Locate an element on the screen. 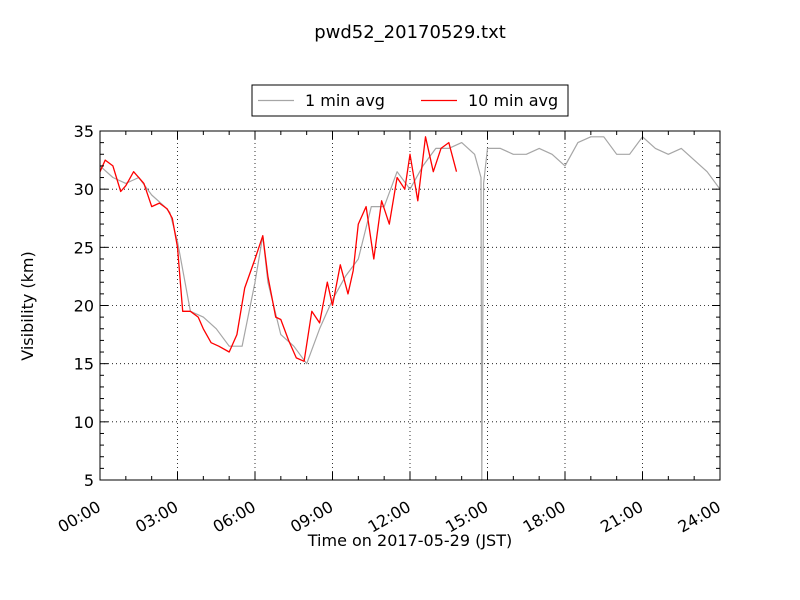 The height and width of the screenshot is (600, 800). y-axis-label: Visibility (km) is located at coordinates (27, 305).